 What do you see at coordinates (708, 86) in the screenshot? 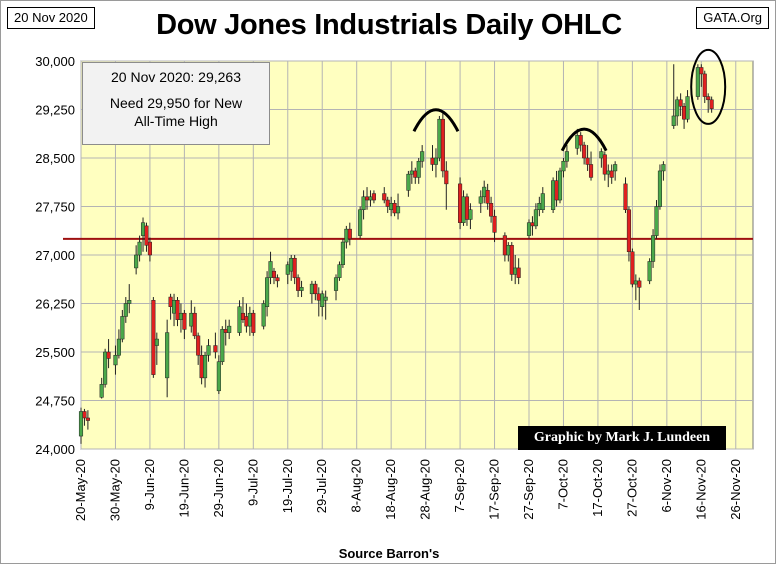
I see `current-price-circle` at bounding box center [708, 86].